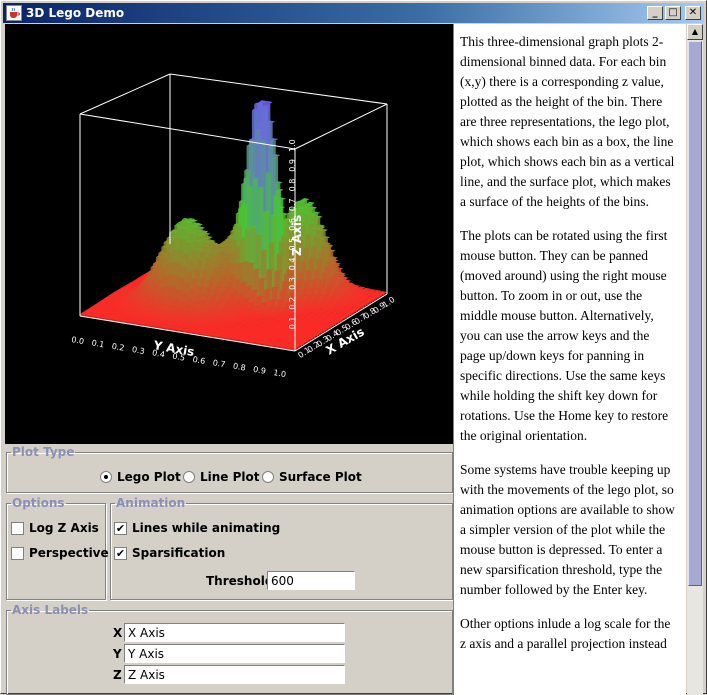 The image size is (707, 695). What do you see at coordinates (140, 477) in the screenshot?
I see `radio-lego-plot: Lego Plot` at bounding box center [140, 477].